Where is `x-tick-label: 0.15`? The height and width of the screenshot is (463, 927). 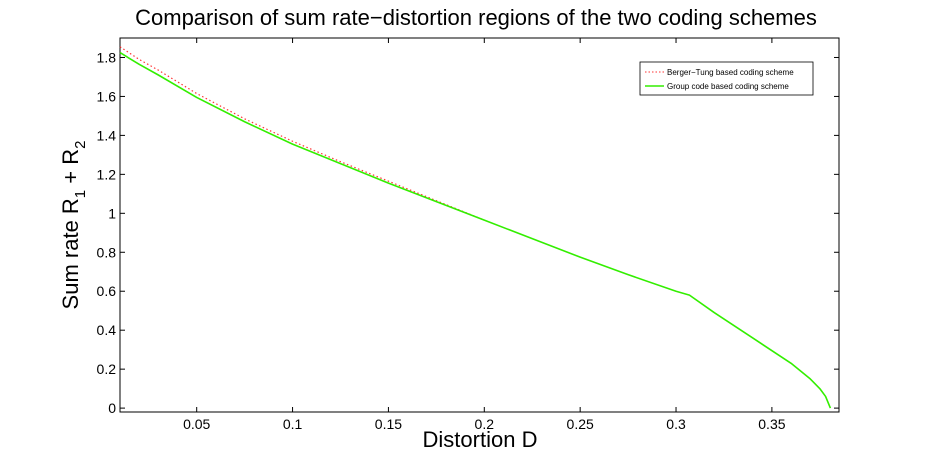 x-tick-label: 0.15 is located at coordinates (388, 424).